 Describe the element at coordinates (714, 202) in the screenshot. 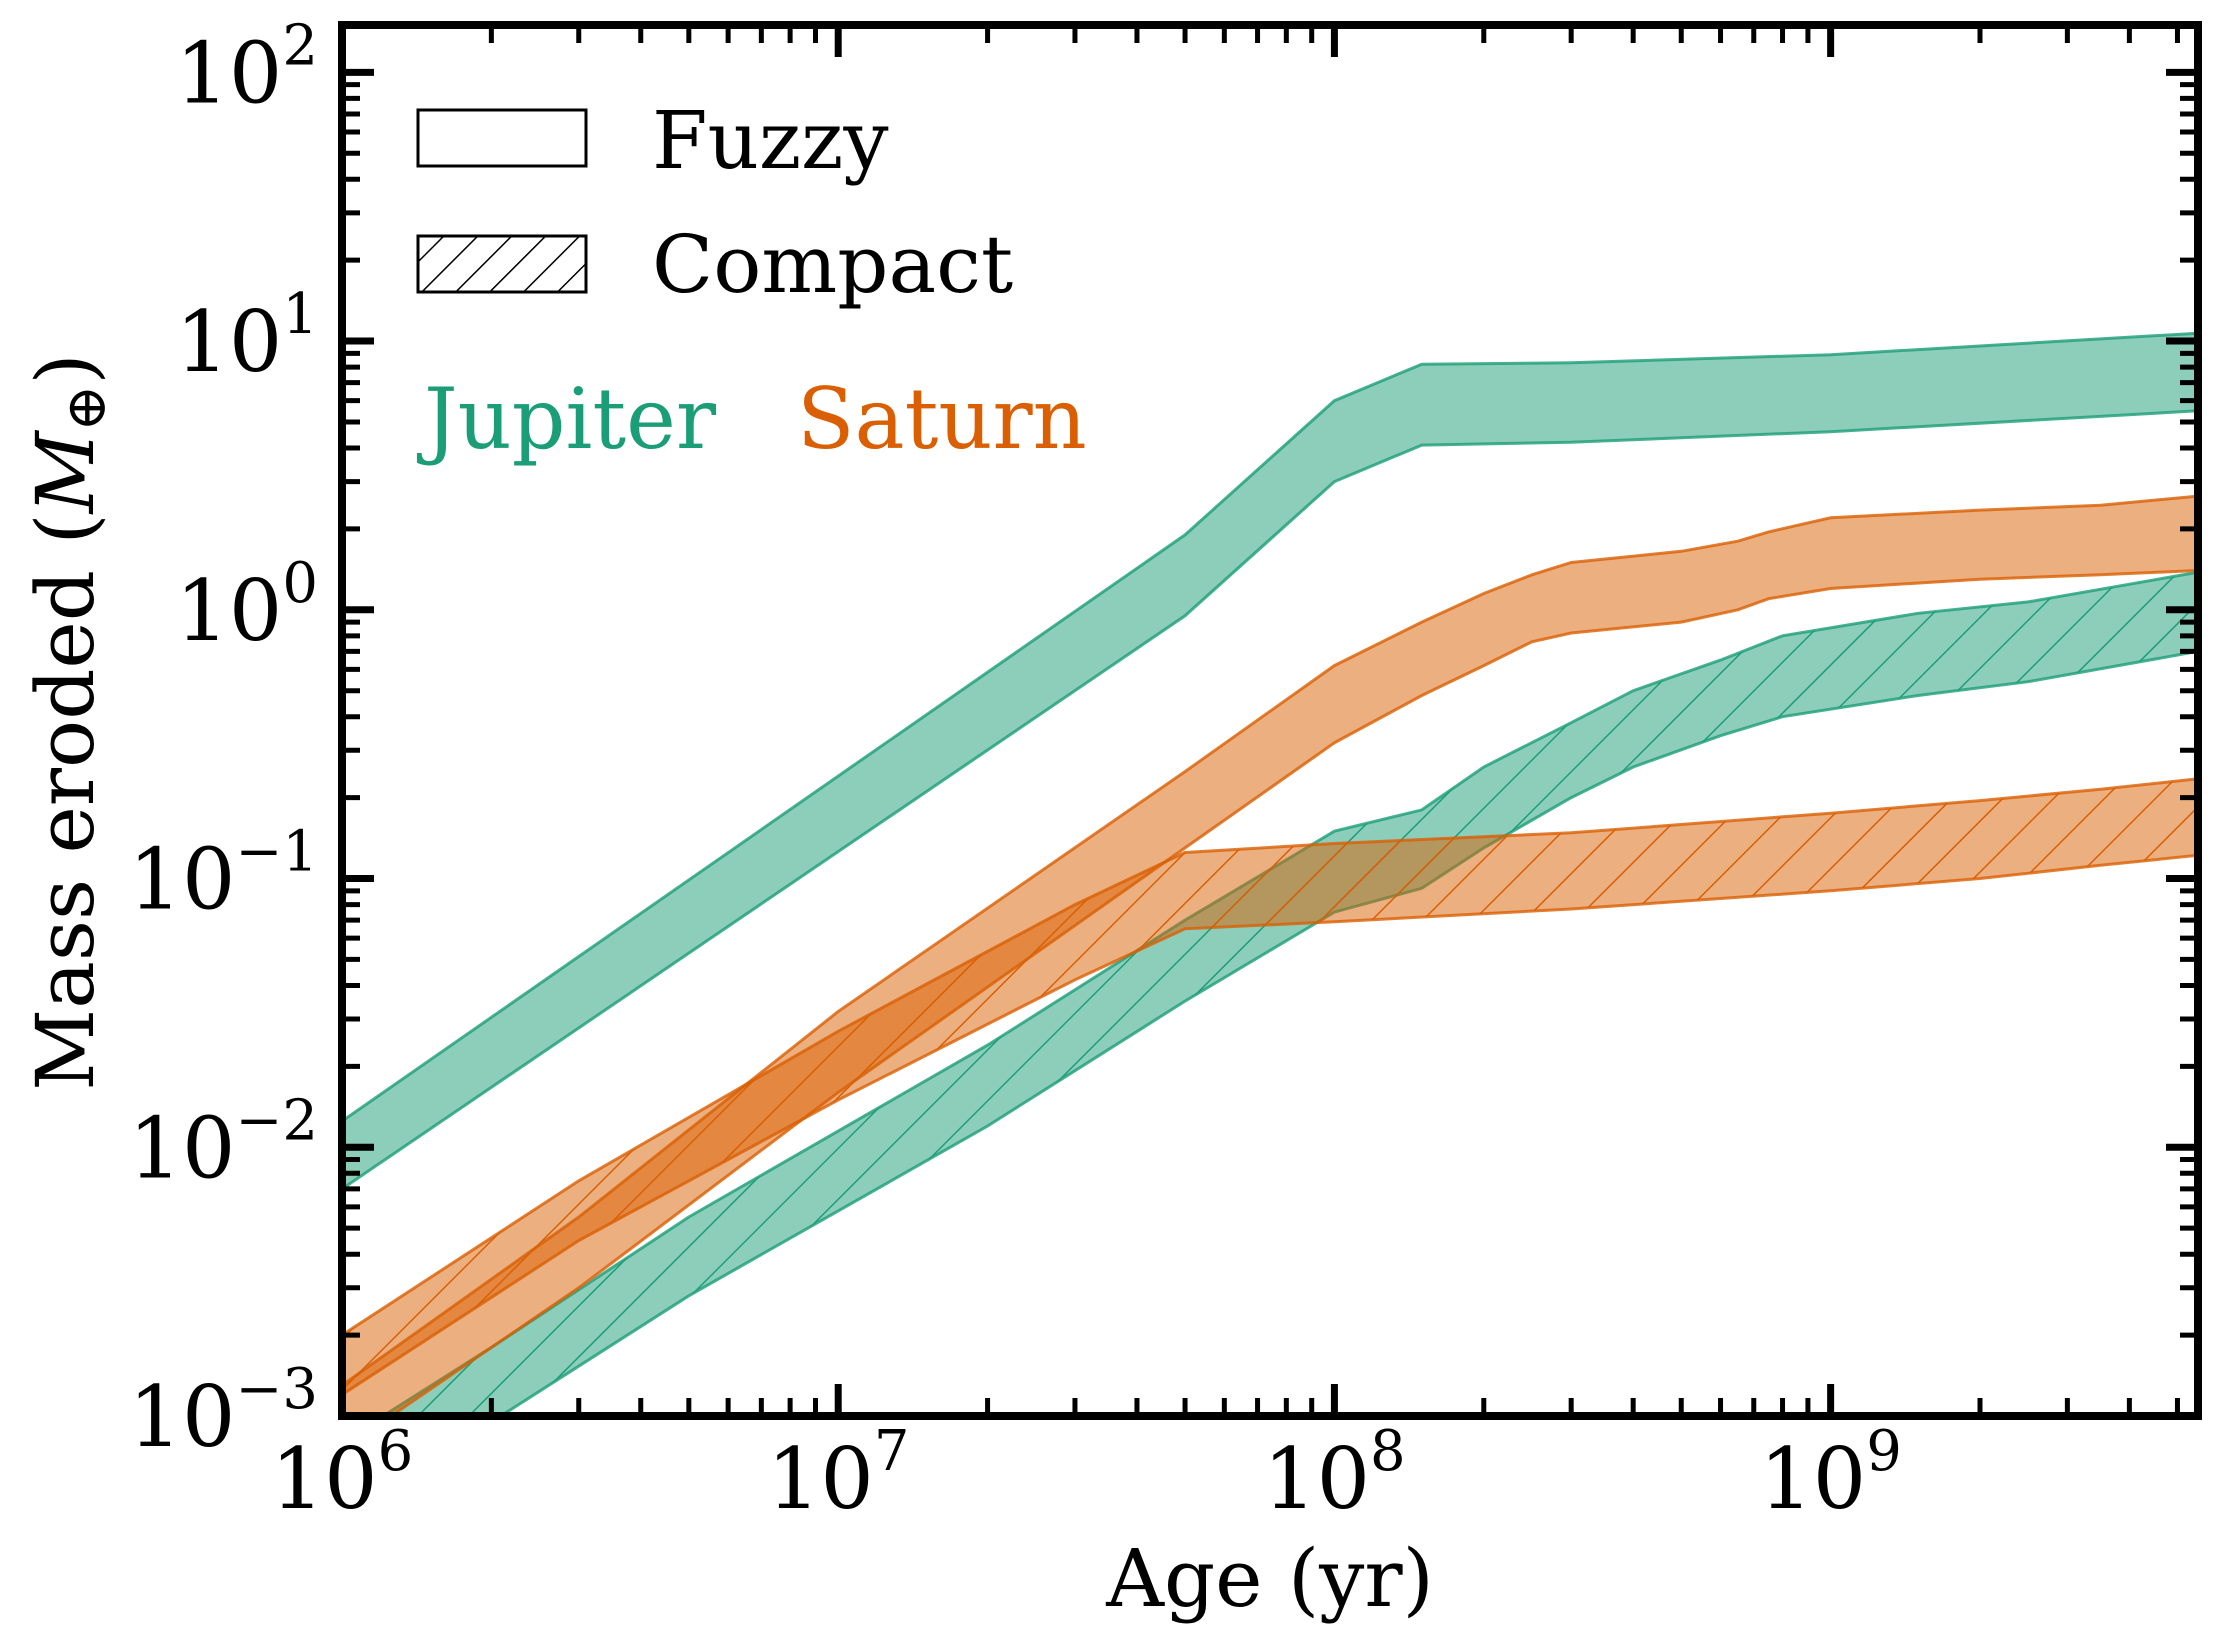

I see `legend: Fuzzy Compact` at that location.